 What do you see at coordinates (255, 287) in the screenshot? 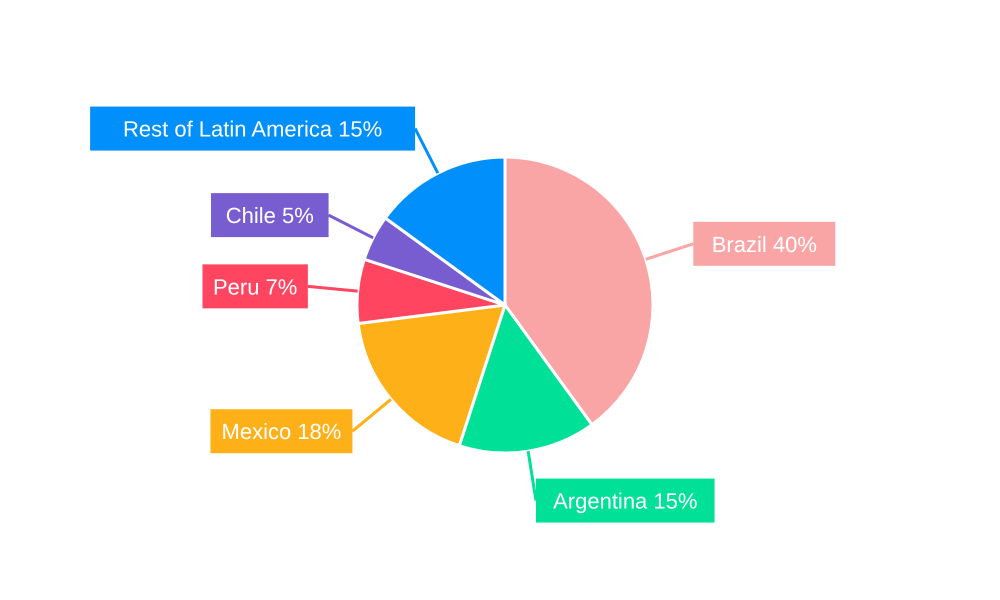
I see `slice-label: Peru 7%` at bounding box center [255, 287].